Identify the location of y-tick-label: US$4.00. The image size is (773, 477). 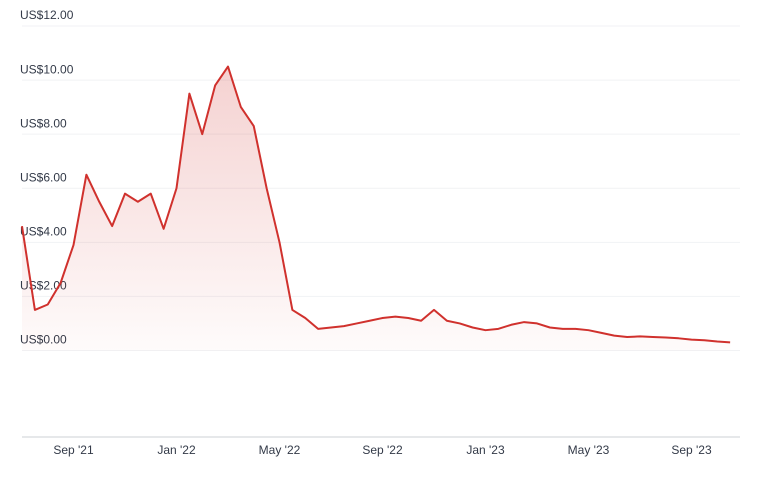
(43, 231).